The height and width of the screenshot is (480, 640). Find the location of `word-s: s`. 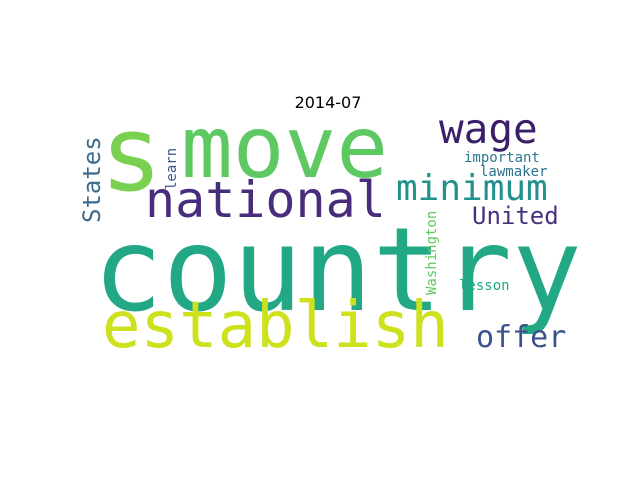

word-s: s is located at coordinates (131, 166).